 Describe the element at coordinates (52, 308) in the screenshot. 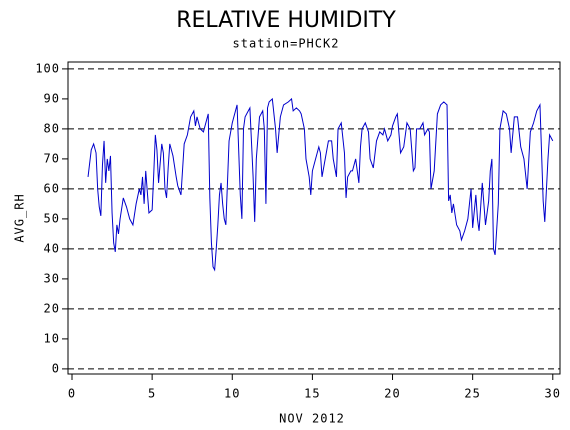

I see `y-tick-label: 20` at that location.